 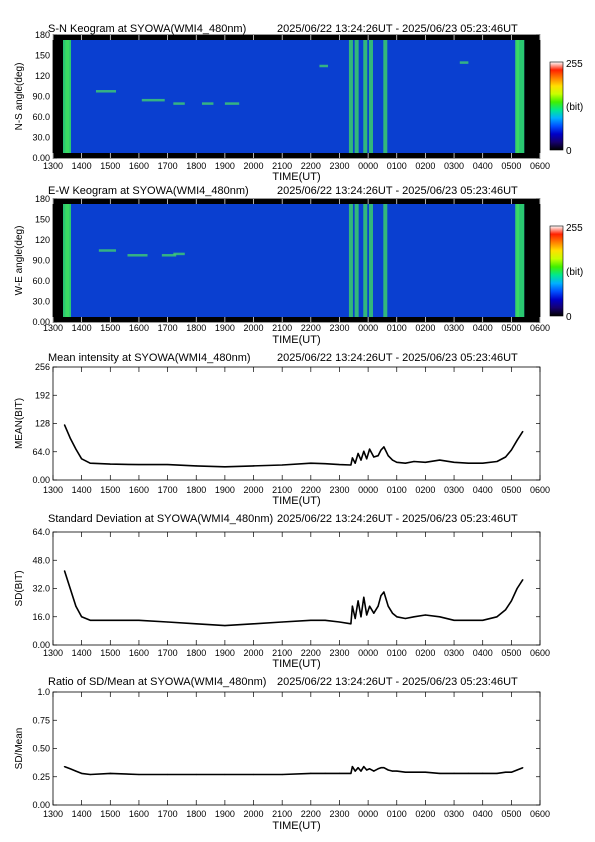 What do you see at coordinates (483, 814) in the screenshot?
I see `x-tick-label: 0400` at bounding box center [483, 814].